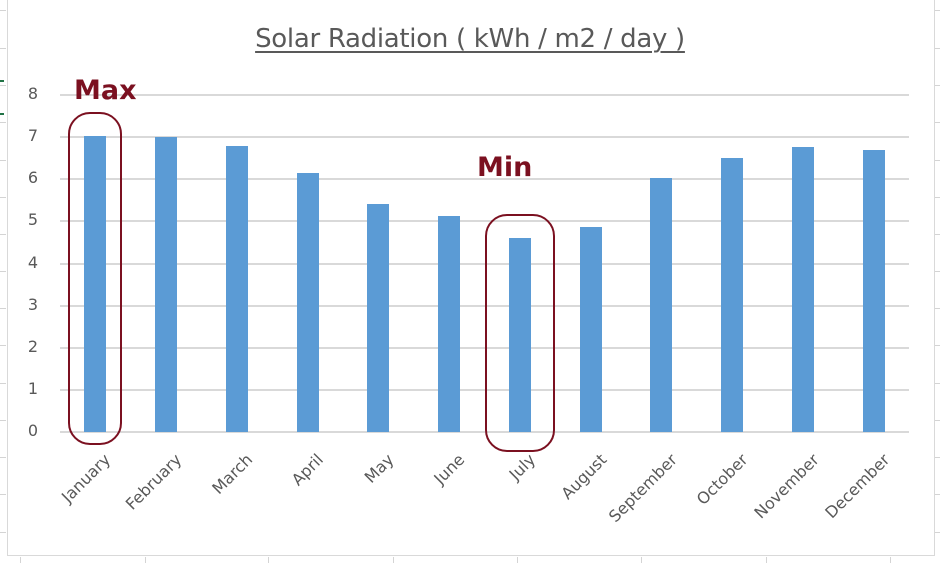 Image resolution: width=940 pixels, height=563 pixels. Describe the element at coordinates (32, 178) in the screenshot. I see `y-tick-label: 6` at that location.